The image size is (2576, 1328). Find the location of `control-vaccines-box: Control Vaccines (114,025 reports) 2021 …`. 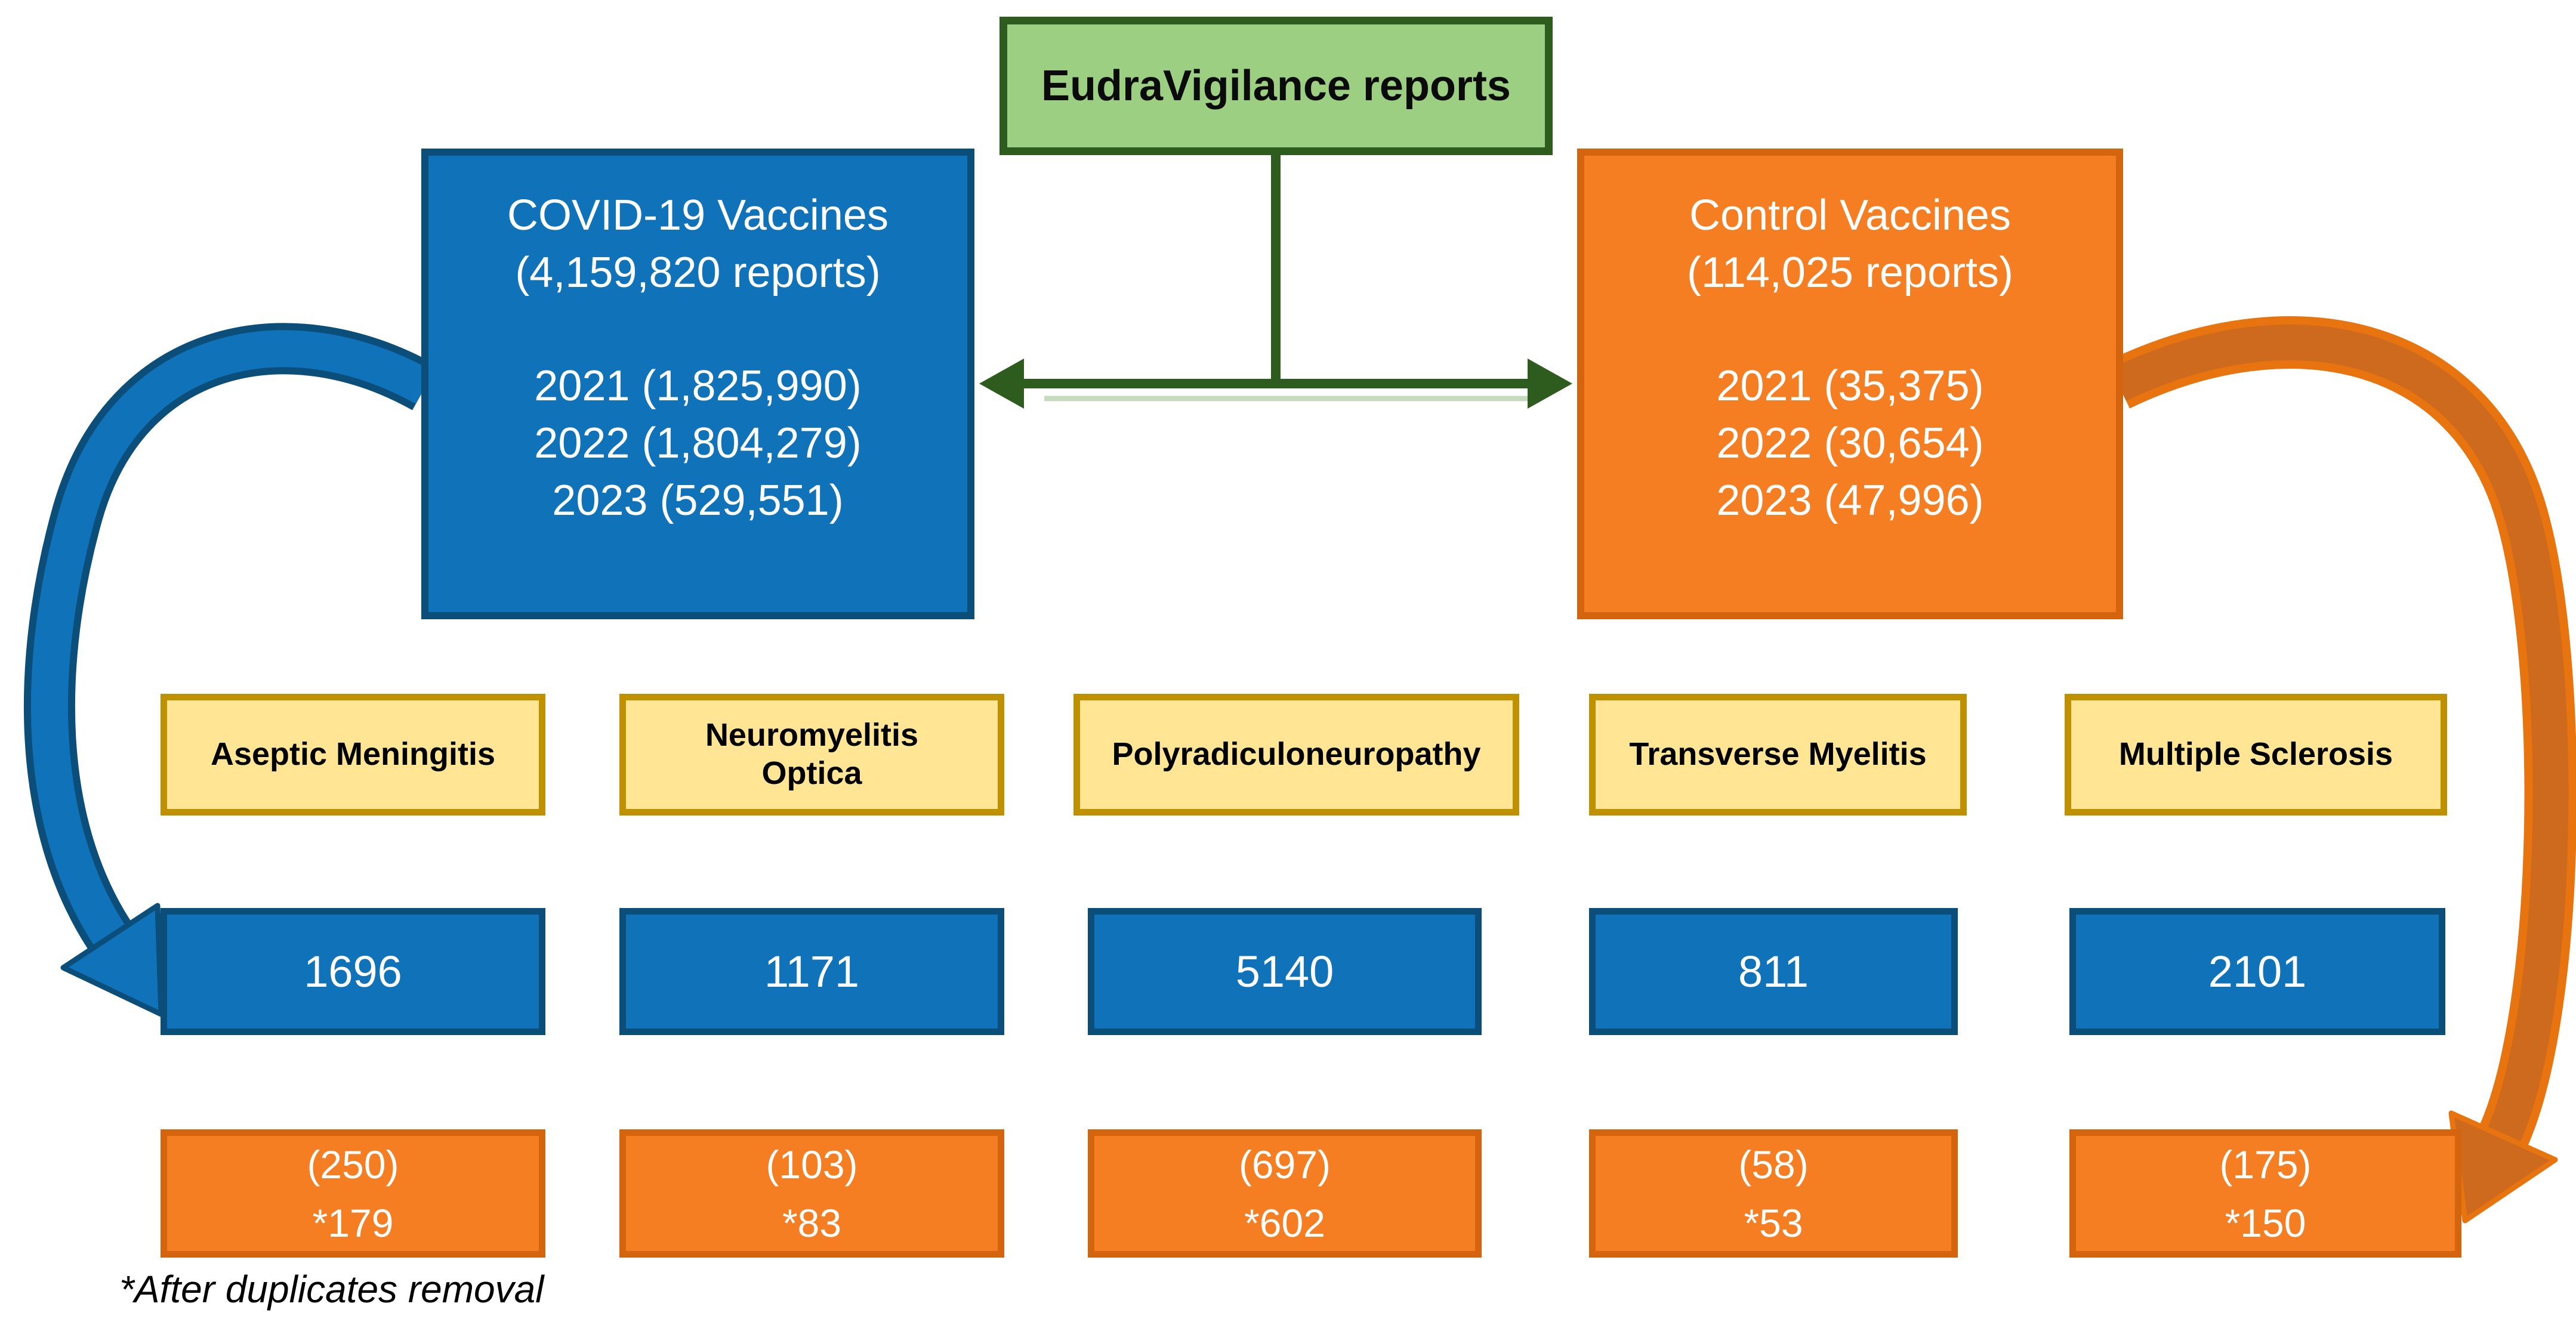

control-vaccines-box: Control Vaccines (114,025 reports) 2021 … is located at coordinates (1850, 384).